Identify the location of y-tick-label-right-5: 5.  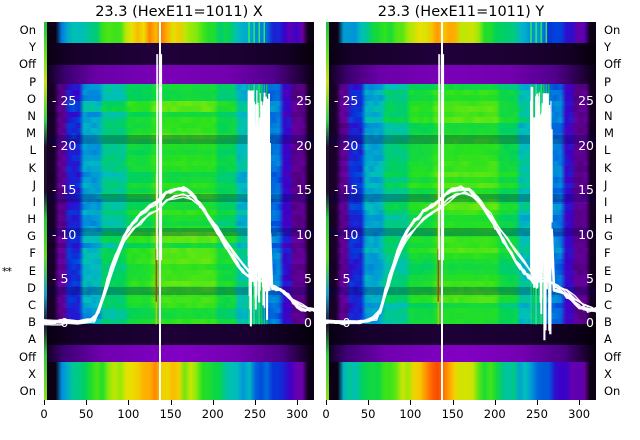
(590, 278).